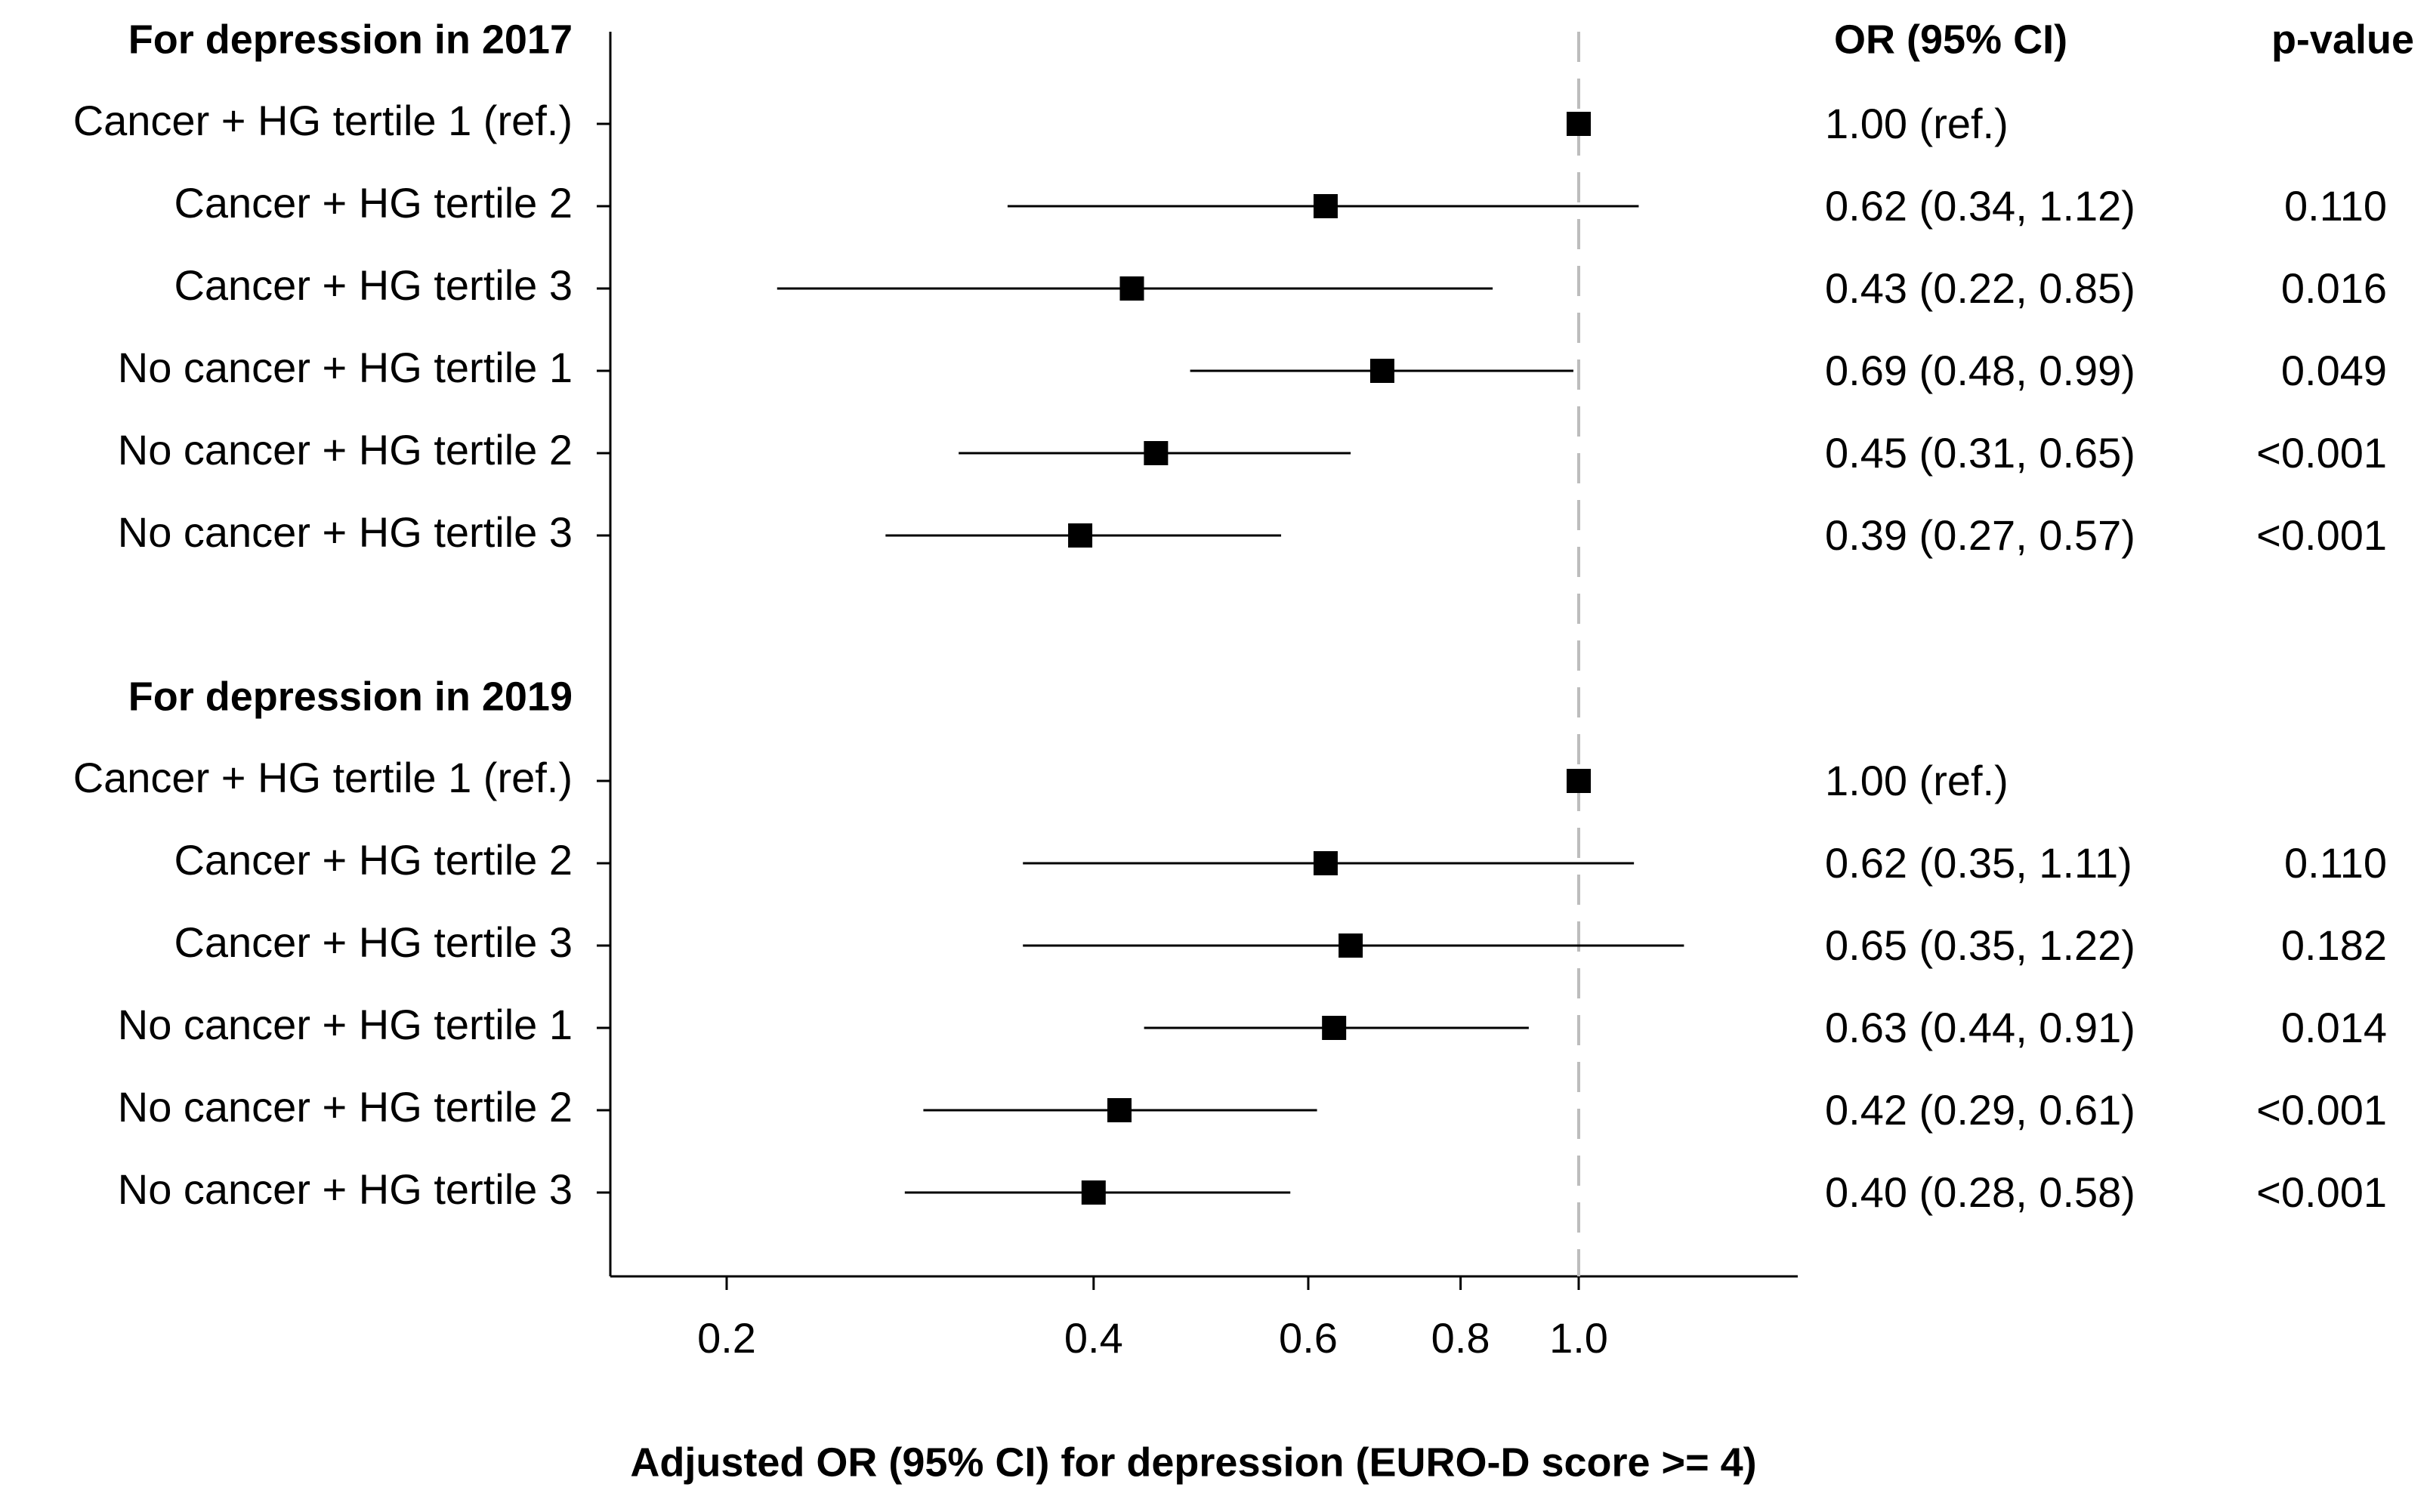  I want to click on x-tick-label: 0.6, so click(1308, 1338).